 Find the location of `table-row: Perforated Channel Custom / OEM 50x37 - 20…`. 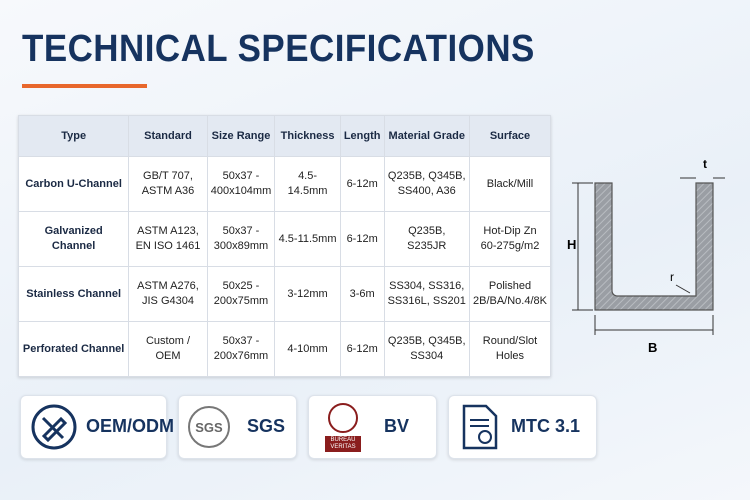

table-row: Perforated Channel Custom / OEM 50x37 - 20… is located at coordinates (284, 349).